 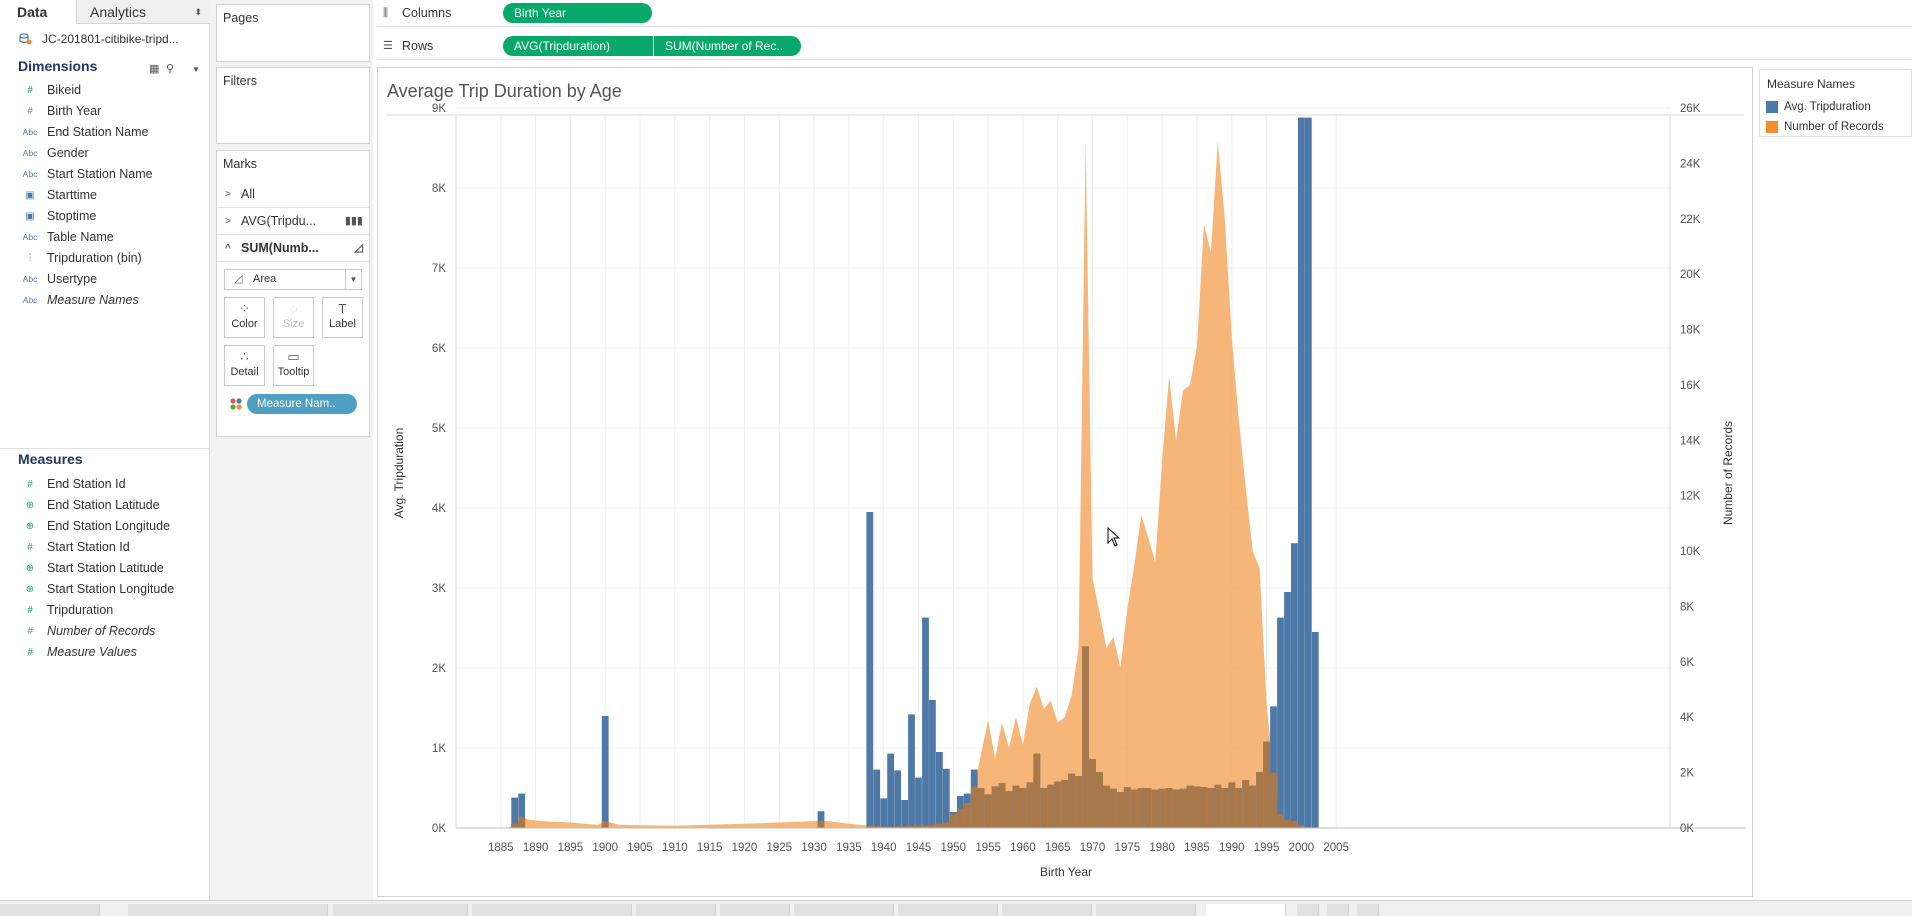 What do you see at coordinates (293, 279) in the screenshot?
I see `mark-type-dropdown: ◿ Area ▼` at bounding box center [293, 279].